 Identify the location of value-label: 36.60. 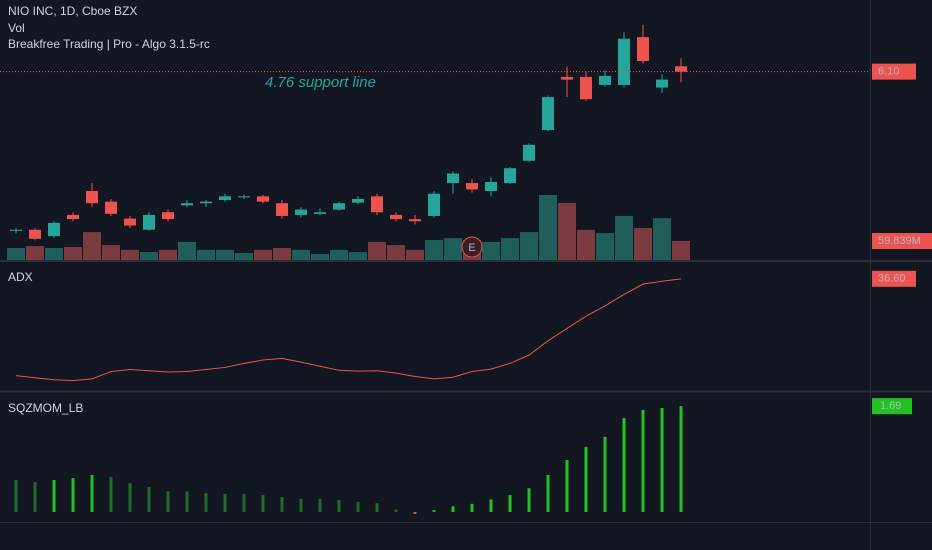
(892, 279).